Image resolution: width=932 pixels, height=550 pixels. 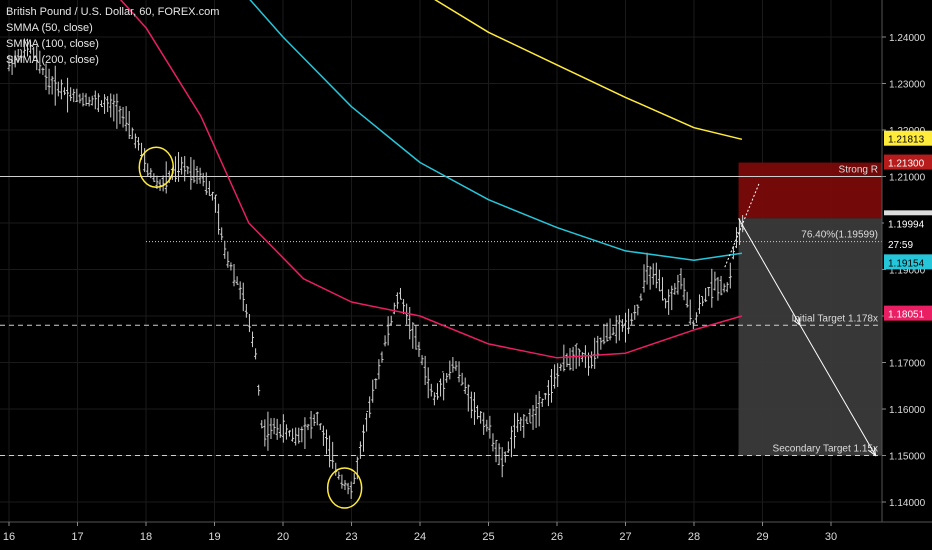 I want to click on legend-smma-50: SMMA (50, close), so click(x=49, y=28).